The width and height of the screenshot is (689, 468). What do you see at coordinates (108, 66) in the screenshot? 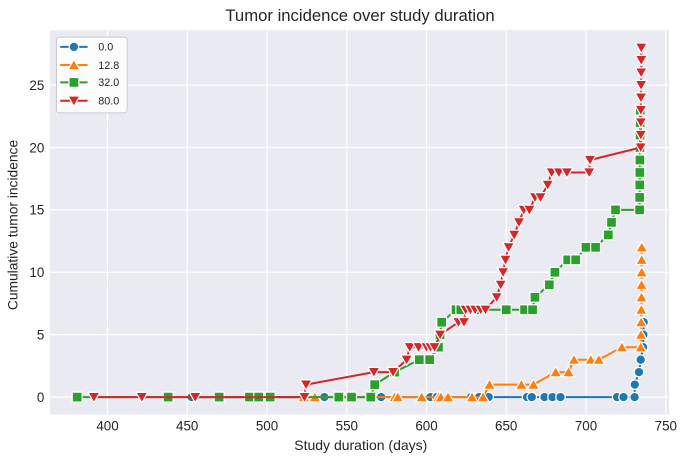
I see `svg-text: 12.8` at bounding box center [108, 66].